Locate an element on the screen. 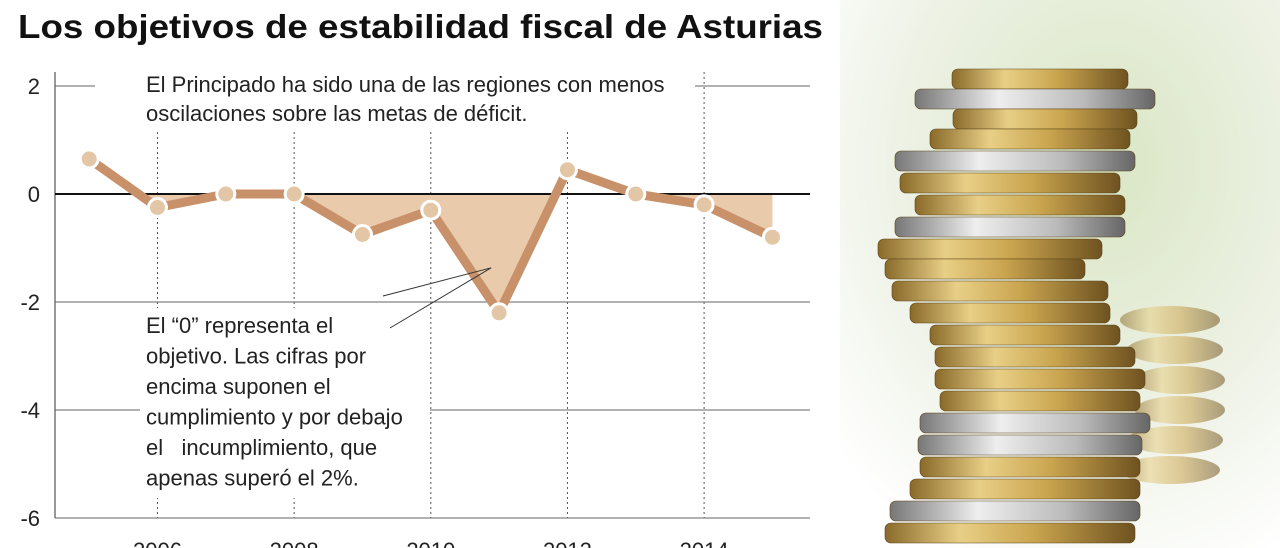  area is located at coordinates (431, 253).